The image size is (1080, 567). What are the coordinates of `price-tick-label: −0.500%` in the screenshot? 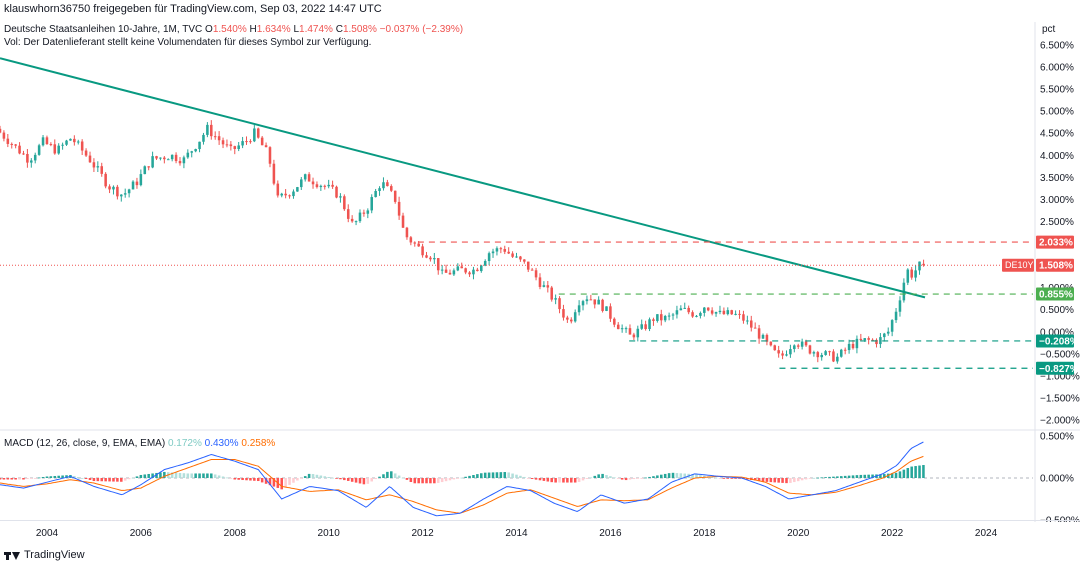 It's located at (1060, 354).